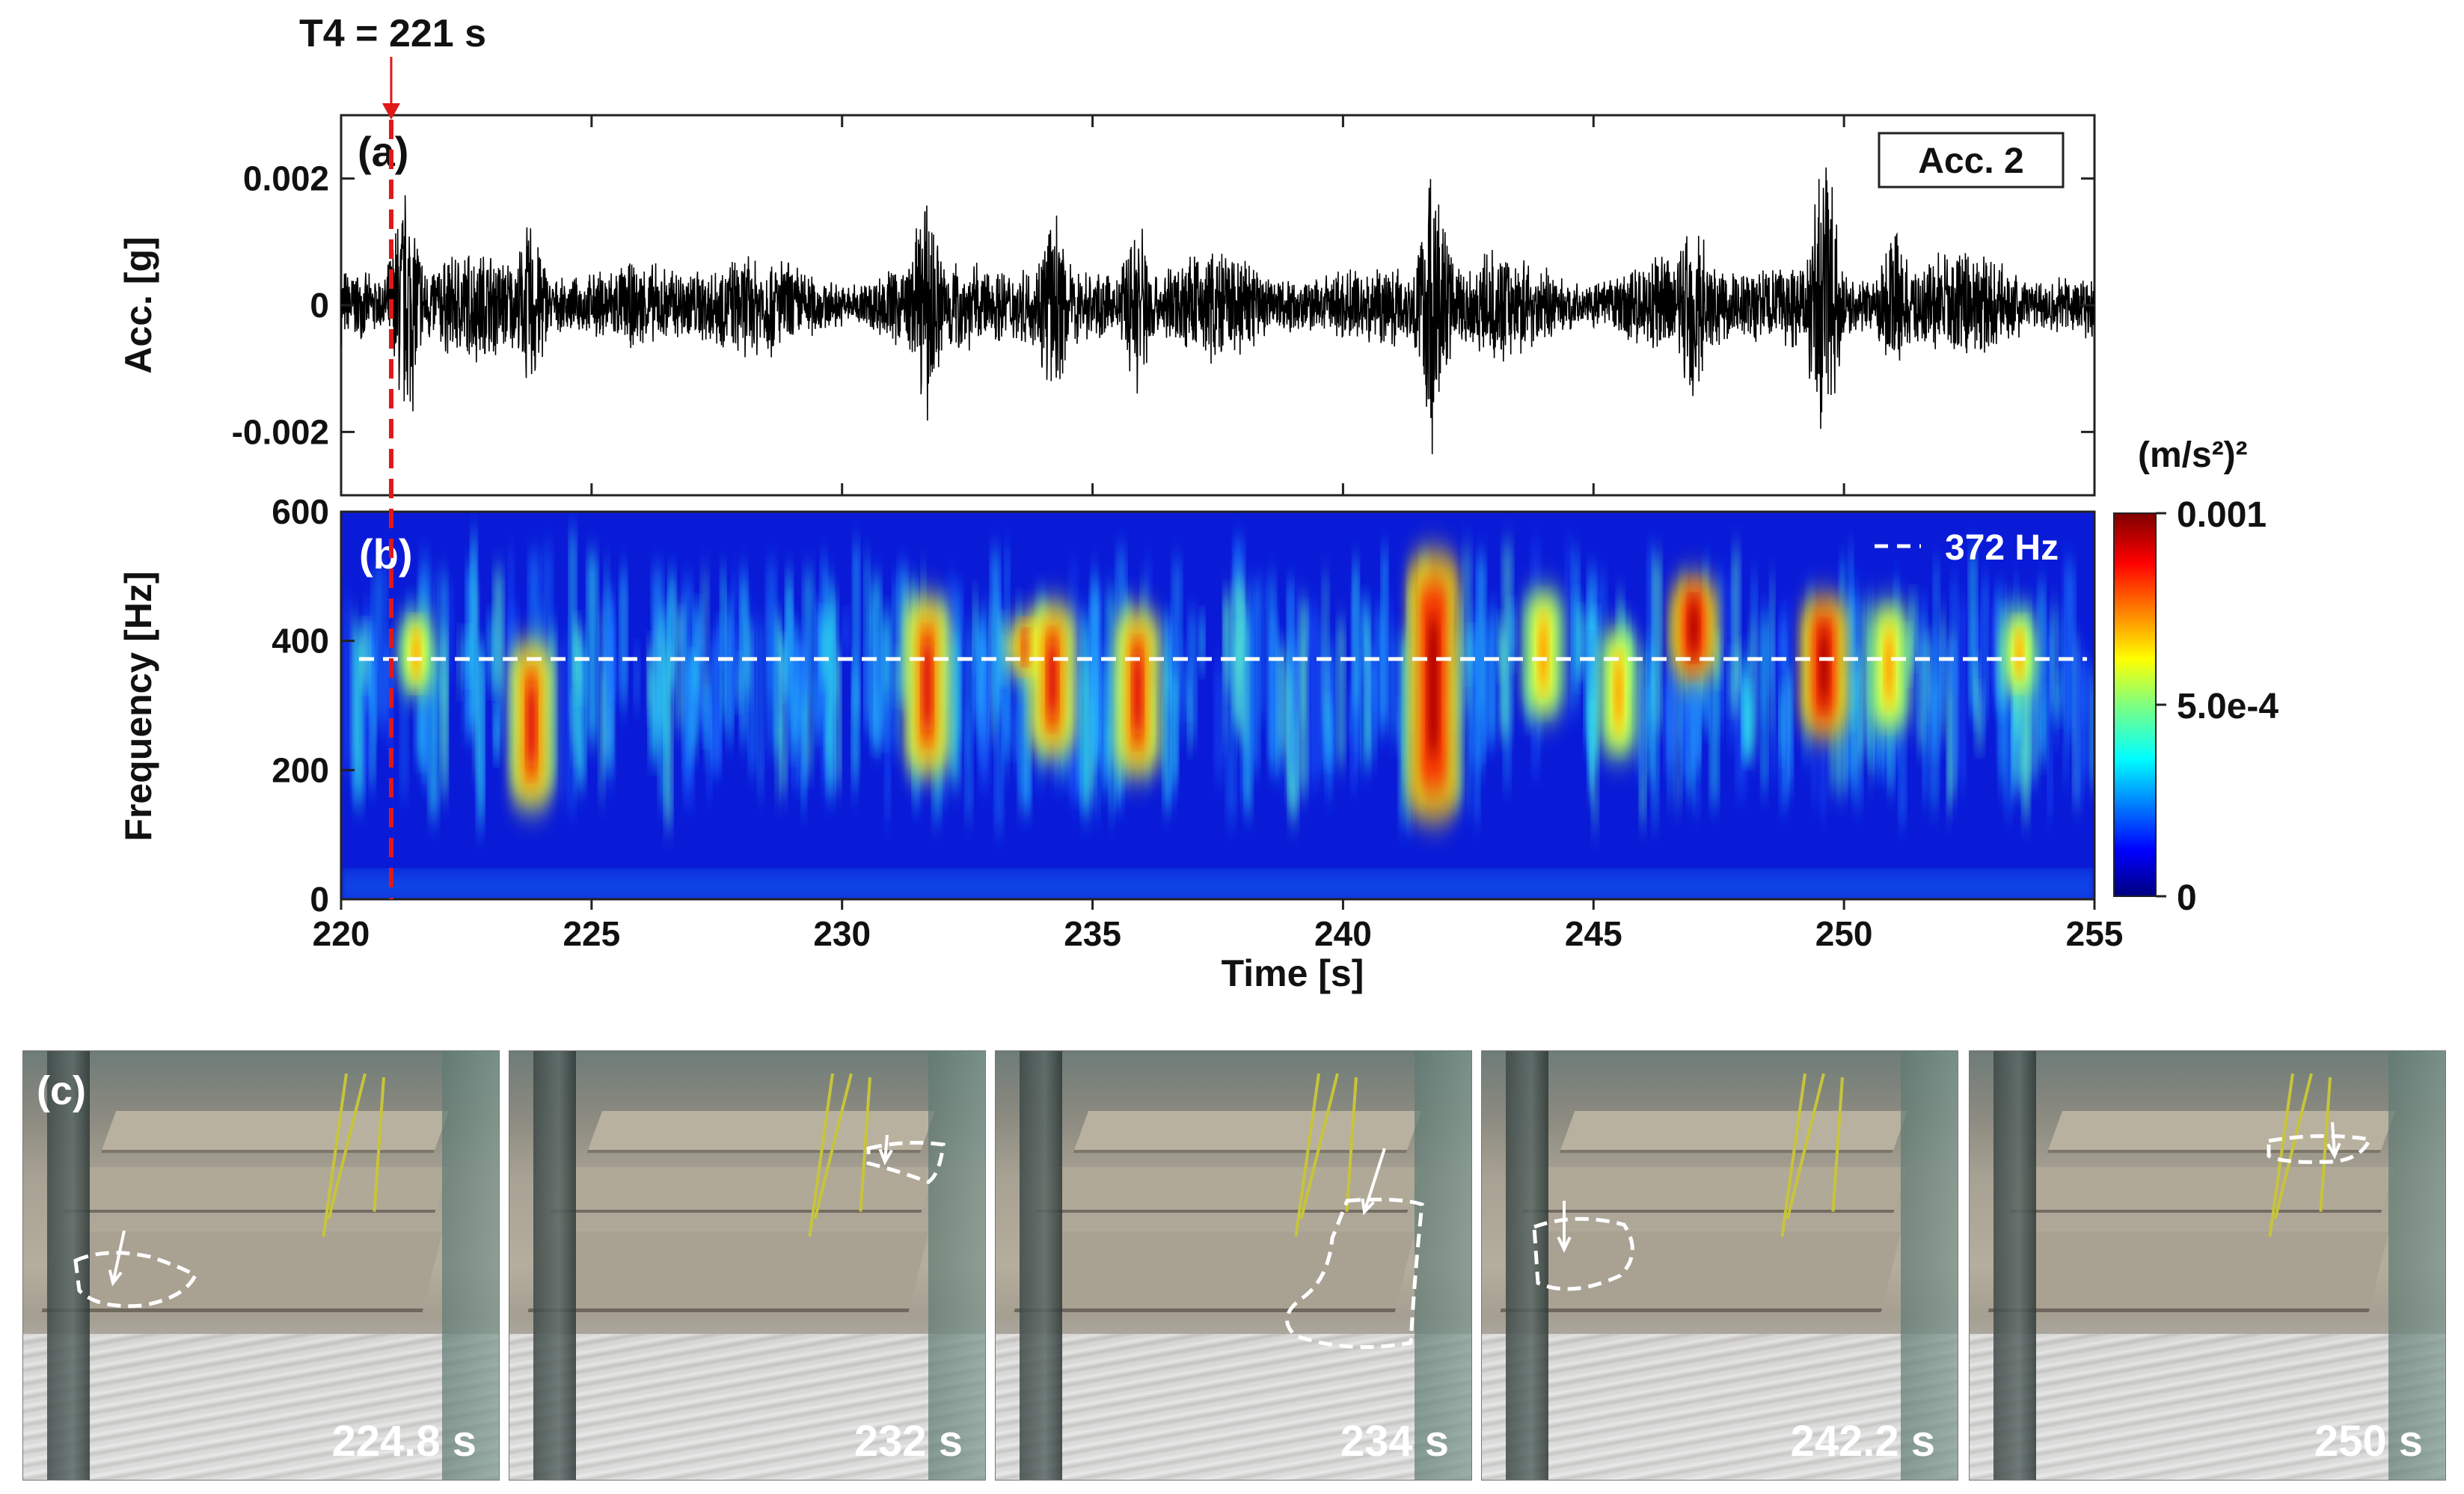 The height and width of the screenshot is (1494, 2464). Describe the element at coordinates (2222, 515) in the screenshot. I see `colorbar-tick-label: 0.001` at that location.